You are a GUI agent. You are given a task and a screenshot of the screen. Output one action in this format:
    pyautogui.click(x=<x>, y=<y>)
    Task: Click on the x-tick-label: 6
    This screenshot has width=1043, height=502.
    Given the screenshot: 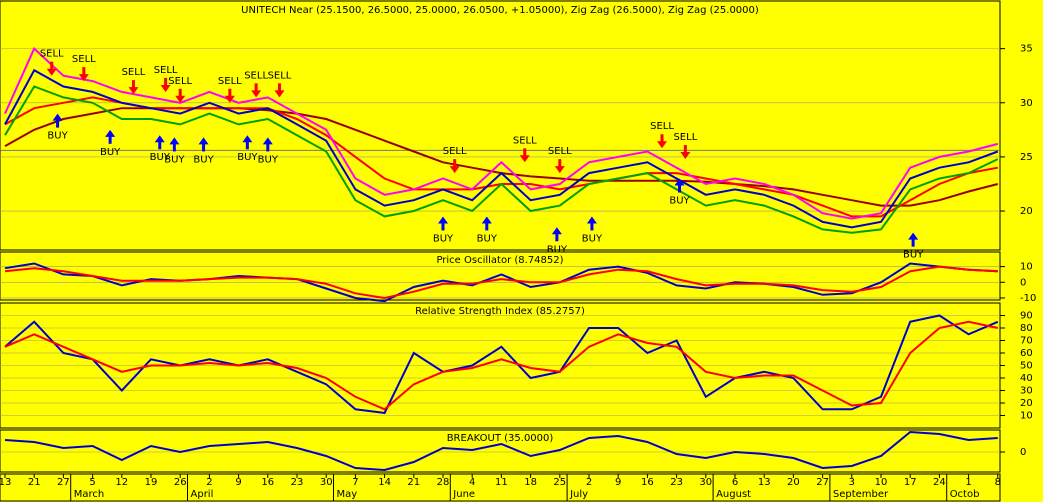 What is the action you would take?
    pyautogui.click(x=735, y=482)
    